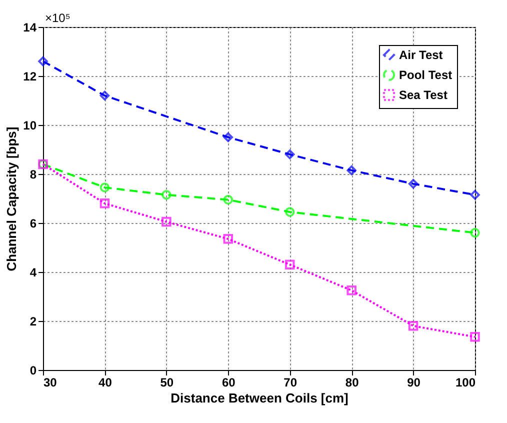 The height and width of the screenshot is (423, 507). What do you see at coordinates (30, 125) in the screenshot?
I see `y-tick-label: 10` at bounding box center [30, 125].